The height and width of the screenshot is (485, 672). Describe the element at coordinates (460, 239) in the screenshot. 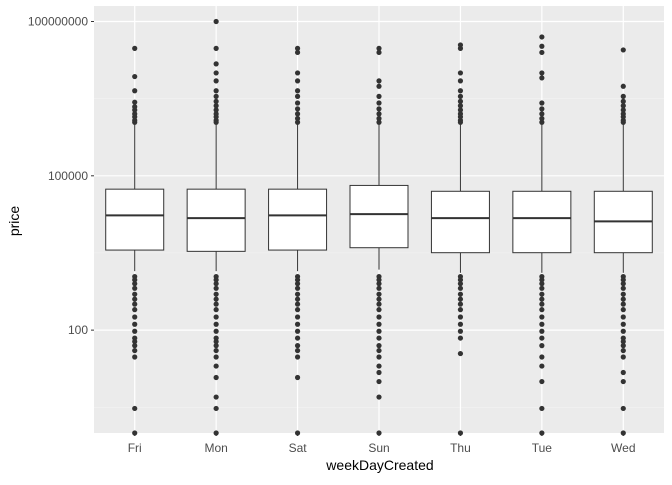

I see `box-thu` at that location.